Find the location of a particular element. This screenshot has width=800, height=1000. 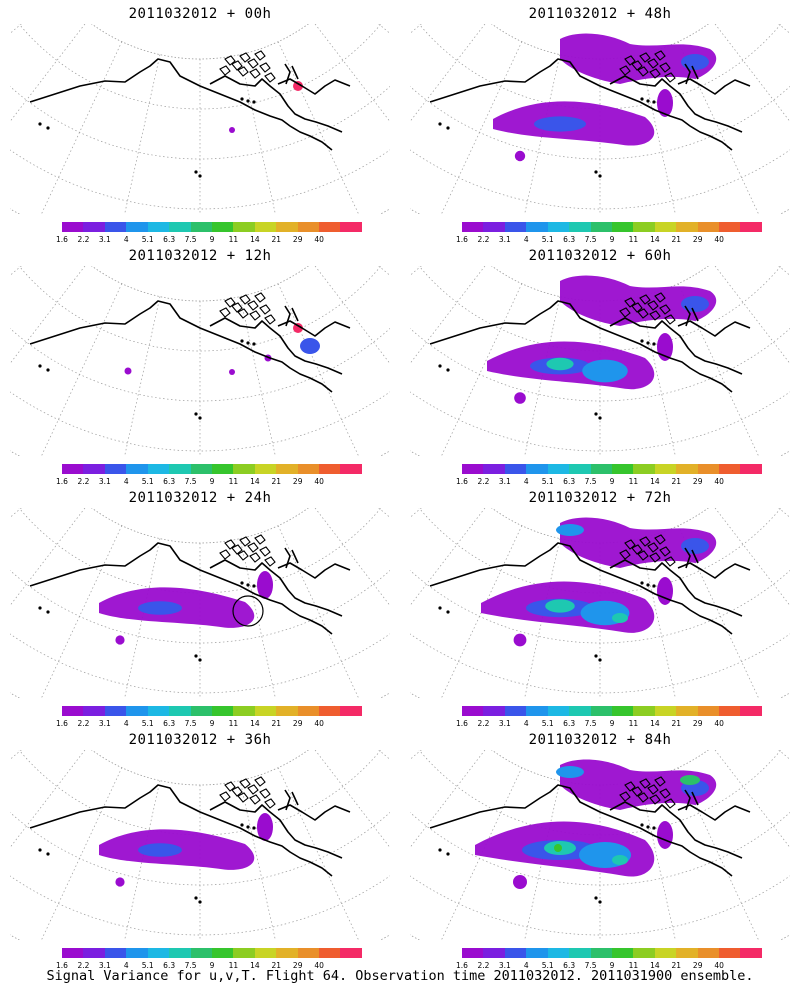

colorbar-tick-label: 14 is located at coordinates (655, 481).